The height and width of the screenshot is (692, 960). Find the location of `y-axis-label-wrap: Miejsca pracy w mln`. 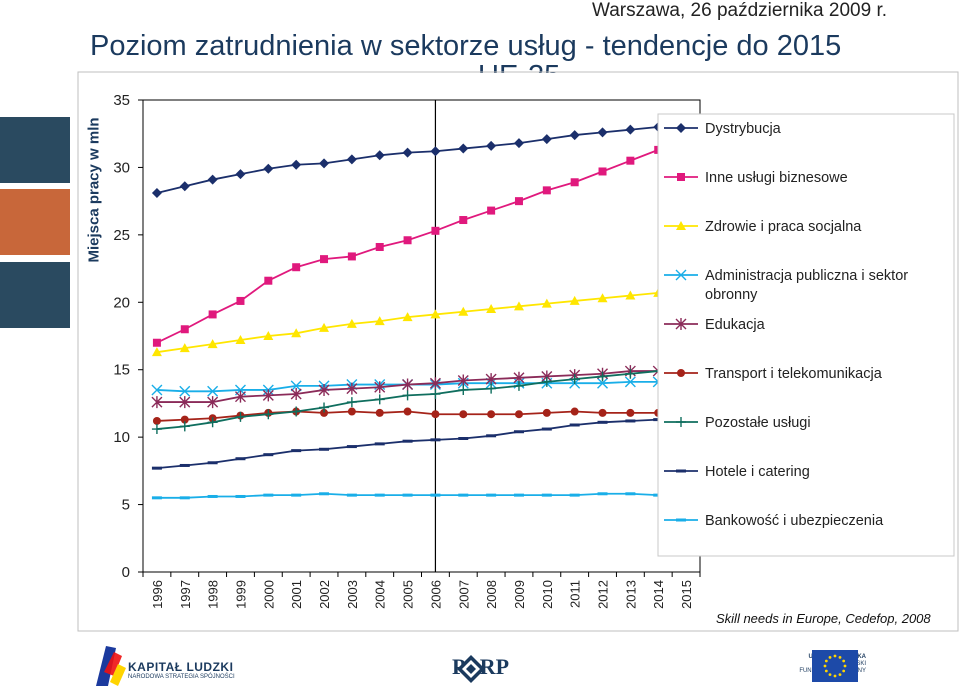

y-axis-label-wrap: Miejsca pracy w mln is located at coordinates (94, 190).